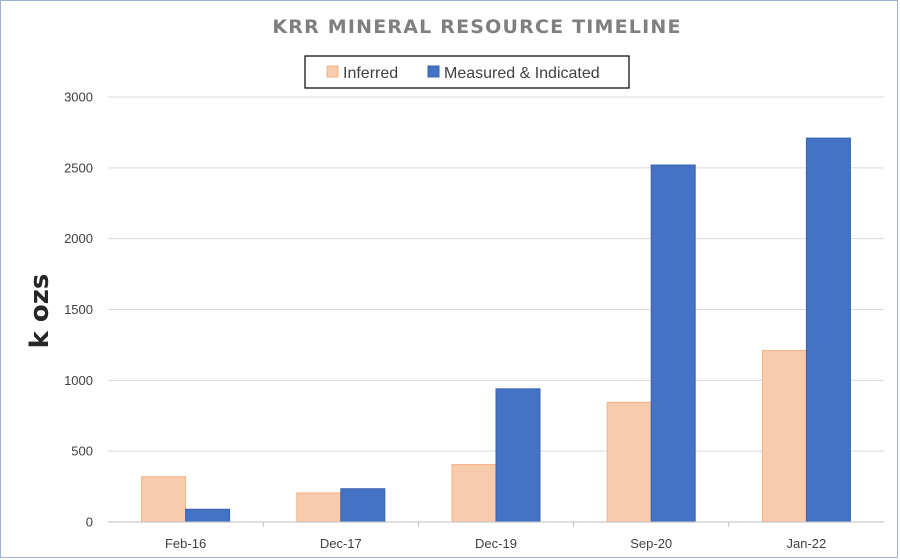  Describe the element at coordinates (185, 543) in the screenshot. I see `x-tick-label-feb-16: Feb-16` at that location.